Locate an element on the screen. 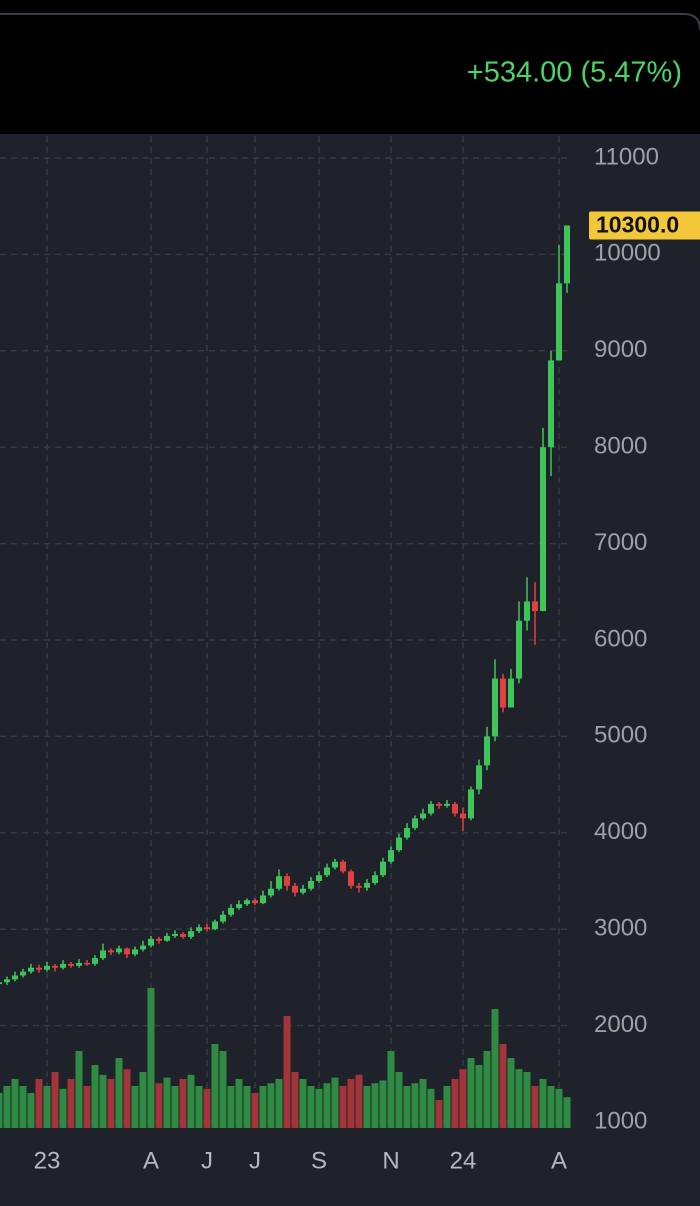 The height and width of the screenshot is (1206, 700). price-change: +534.00 (5.47%) is located at coordinates (574, 73).